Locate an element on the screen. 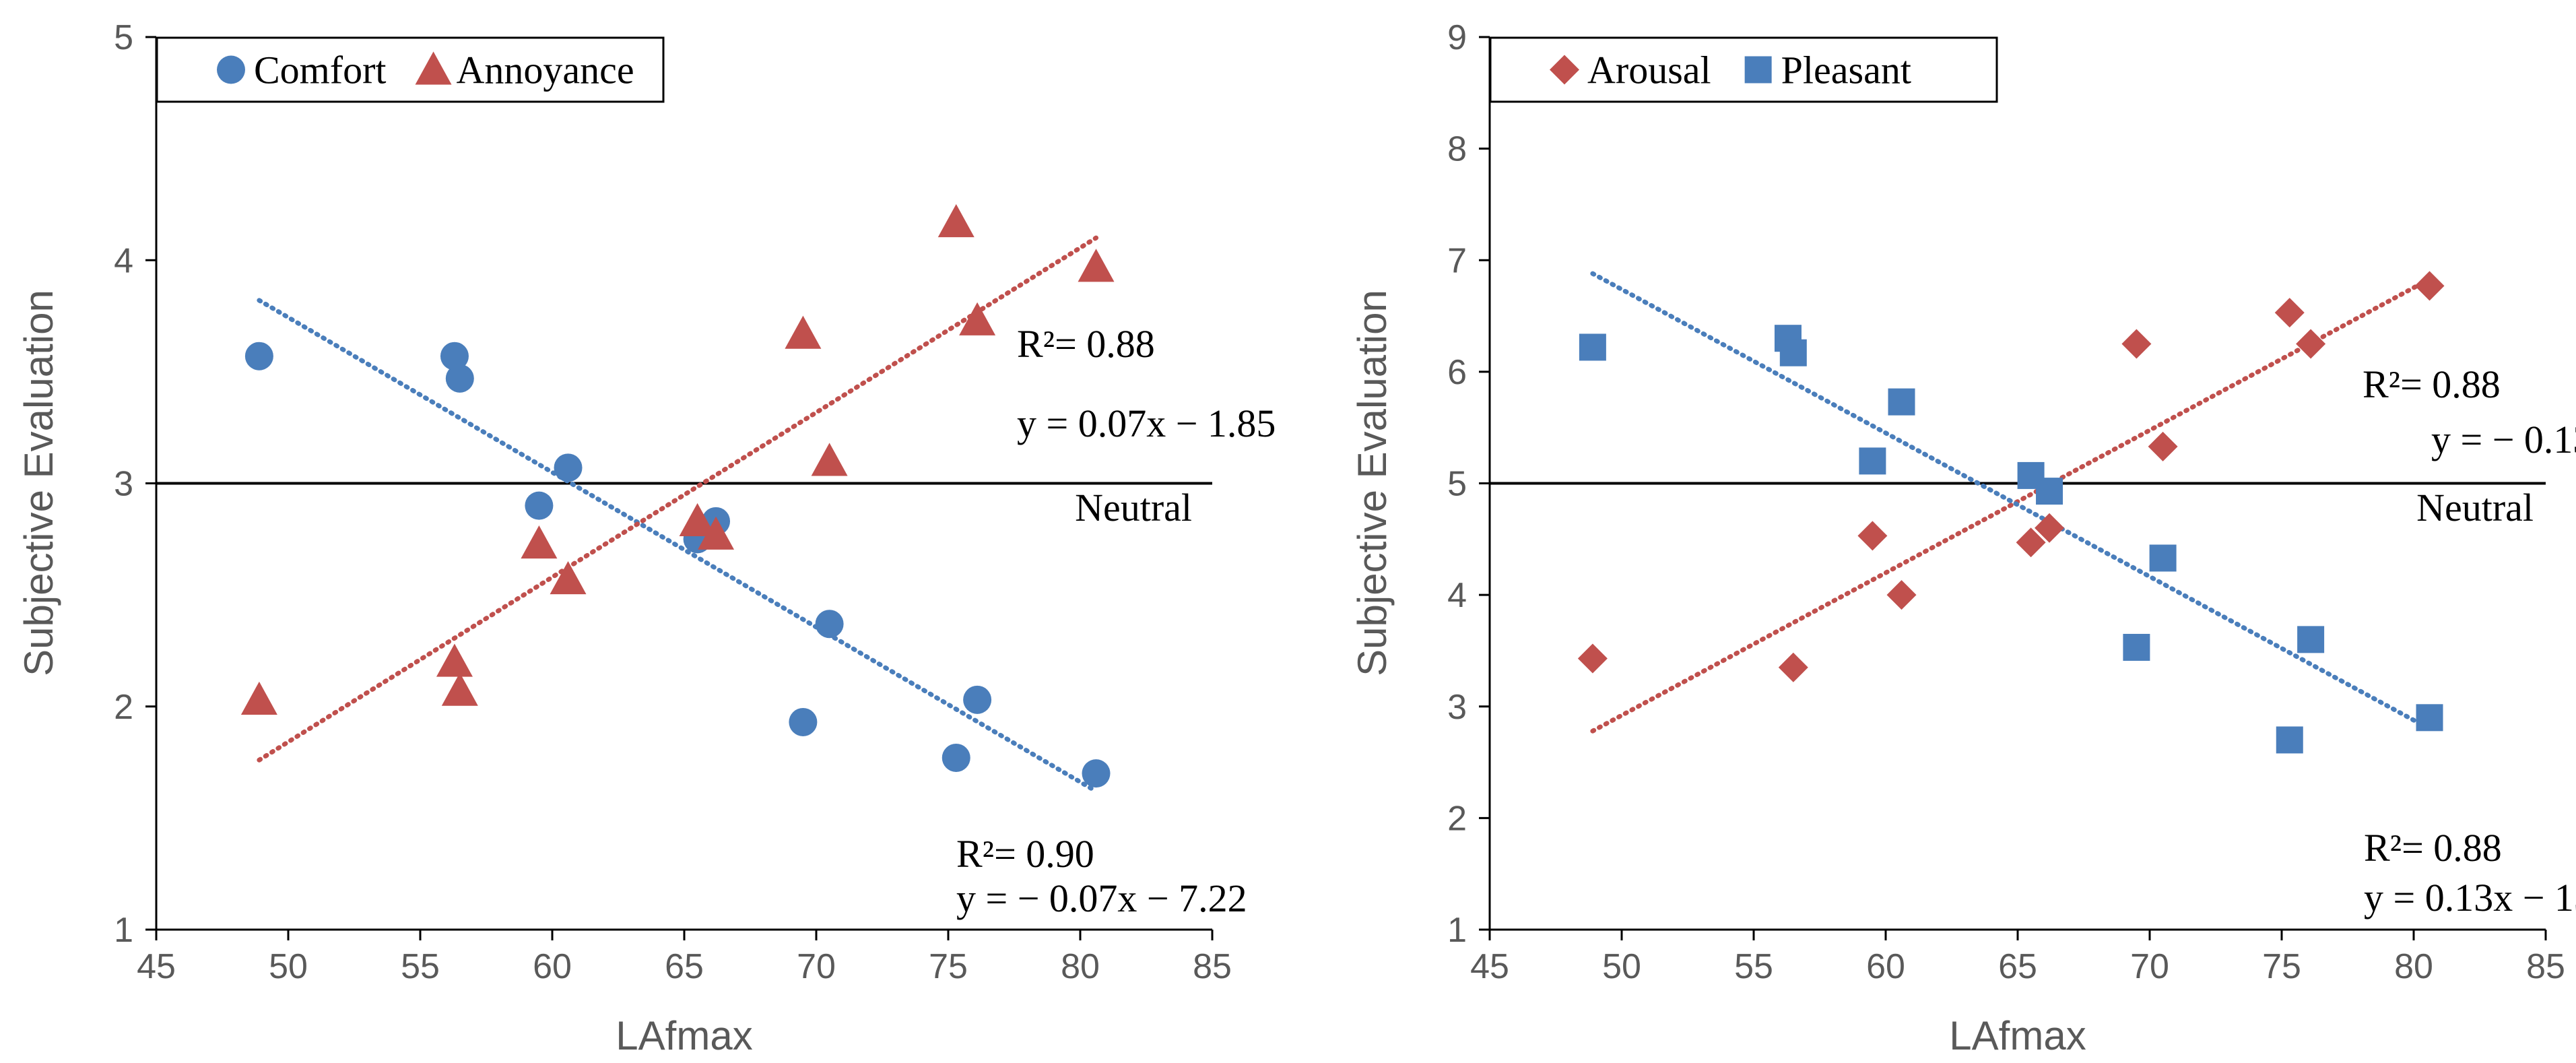 This screenshot has width=2576, height=1063. pleasant-trendline is located at coordinates (2011, 501).